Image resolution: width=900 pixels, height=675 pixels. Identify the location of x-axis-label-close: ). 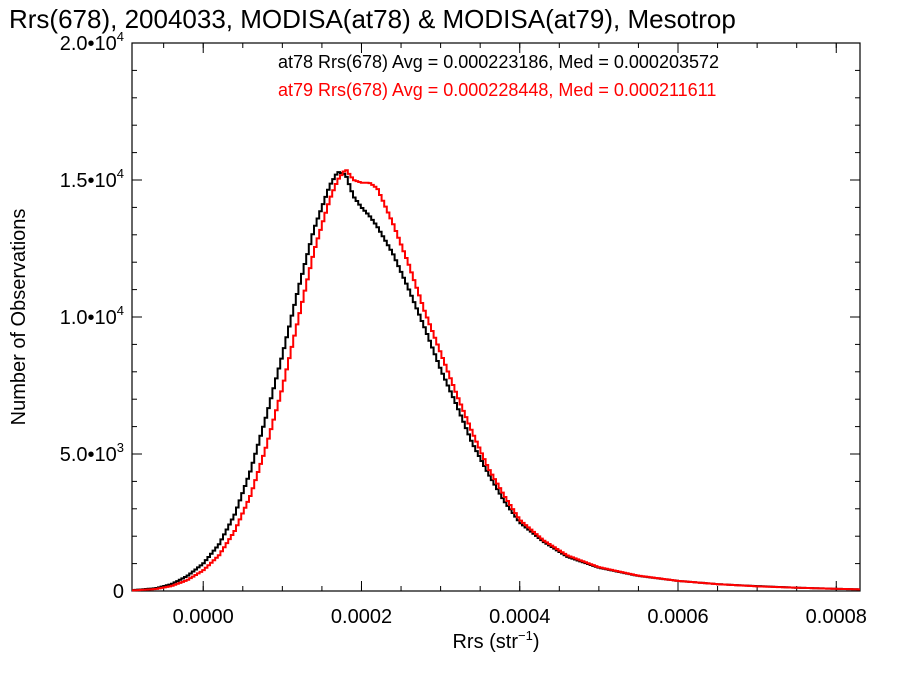
(536, 642).